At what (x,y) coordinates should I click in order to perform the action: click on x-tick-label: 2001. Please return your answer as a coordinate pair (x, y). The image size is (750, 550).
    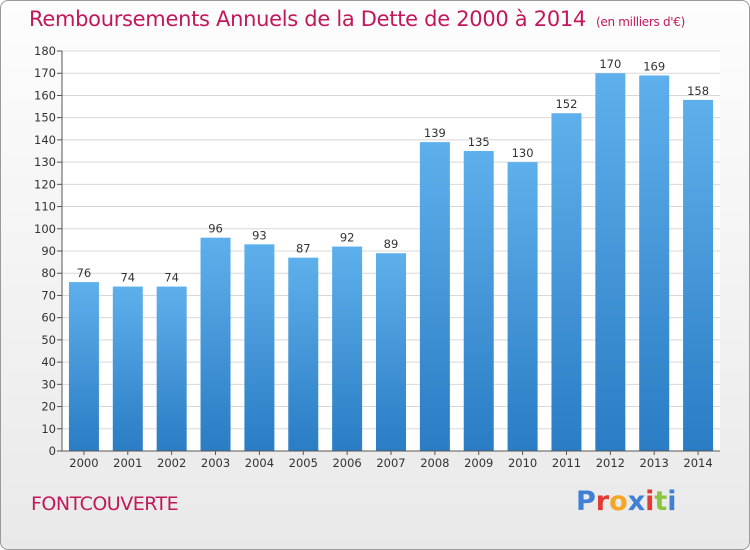
    Looking at the image, I should click on (127, 463).